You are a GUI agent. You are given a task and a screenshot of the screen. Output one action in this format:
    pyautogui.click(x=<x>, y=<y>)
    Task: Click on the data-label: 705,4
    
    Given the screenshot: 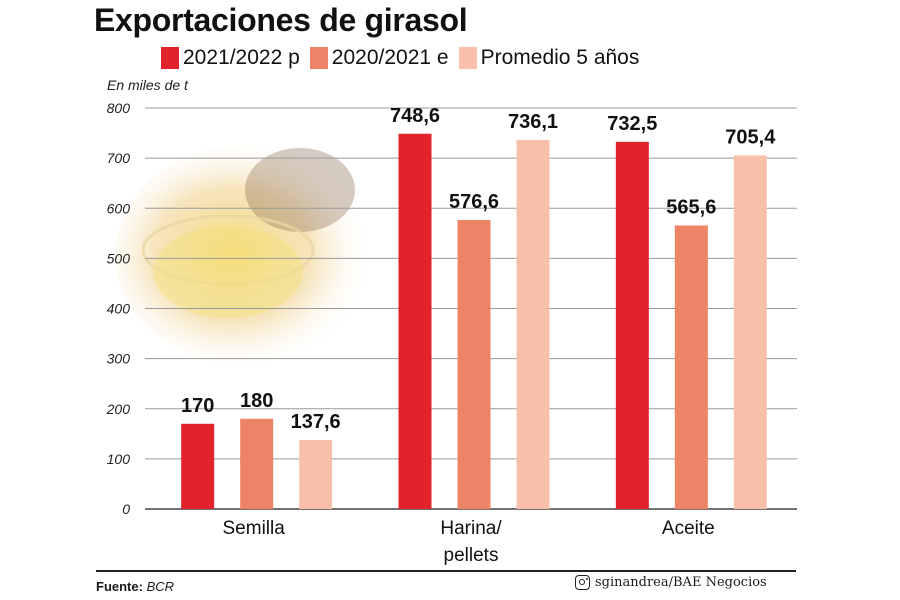 What is the action you would take?
    pyautogui.click(x=750, y=137)
    